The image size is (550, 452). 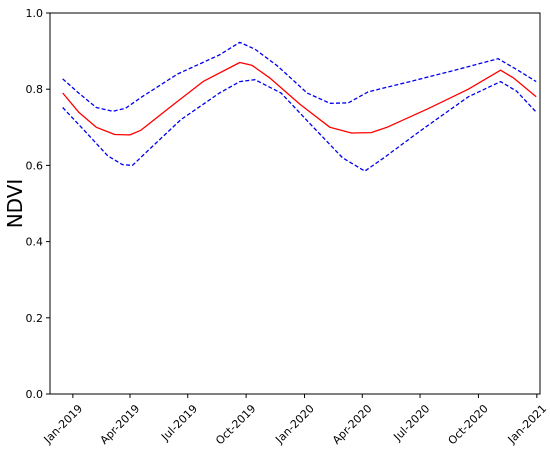 What do you see at coordinates (179, 423) in the screenshot?
I see `x-tick-label: Jul-2019` at bounding box center [179, 423].